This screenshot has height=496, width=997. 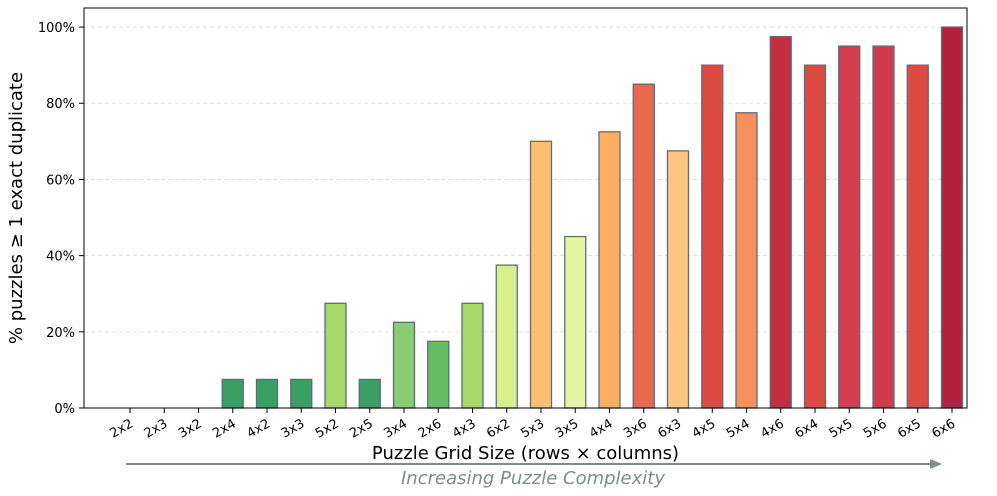 I want to click on x-tick-label: 2x4, so click(x=224, y=428).